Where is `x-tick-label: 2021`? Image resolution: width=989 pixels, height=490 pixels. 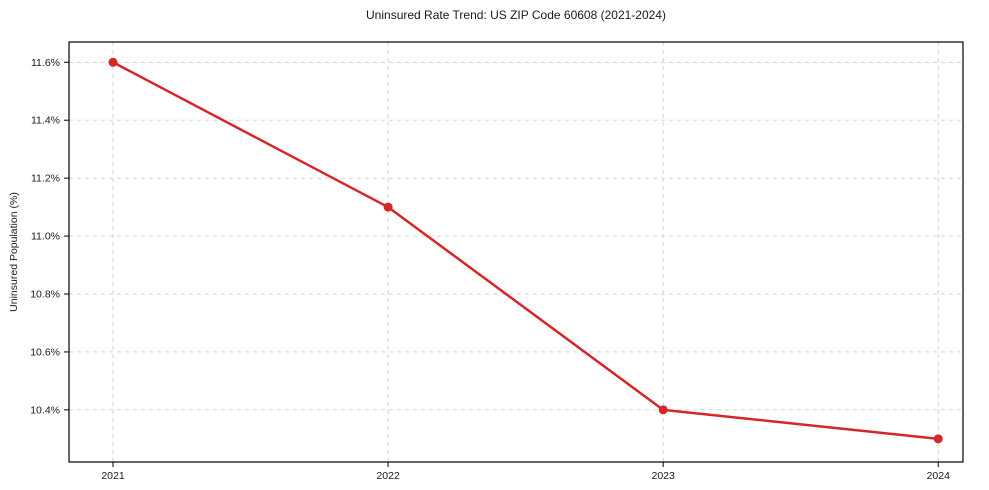 x-tick-label: 2021 is located at coordinates (113, 476).